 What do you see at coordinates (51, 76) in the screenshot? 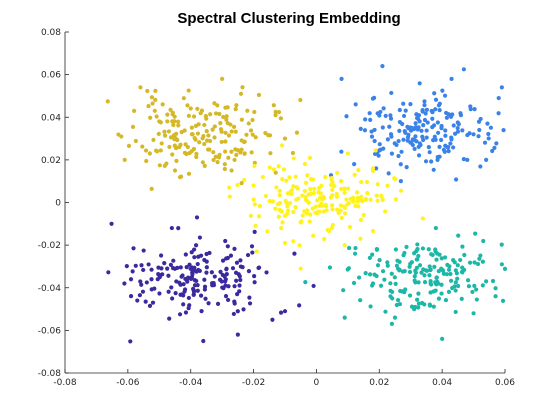
I see `y-tick-label: 0.06` at bounding box center [51, 76].